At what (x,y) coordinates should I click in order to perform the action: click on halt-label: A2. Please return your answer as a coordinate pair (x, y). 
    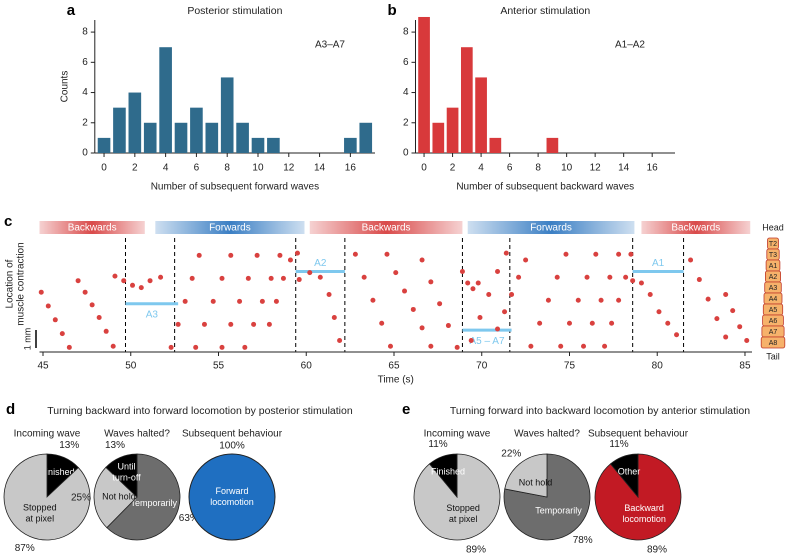
    Looking at the image, I should click on (320, 263).